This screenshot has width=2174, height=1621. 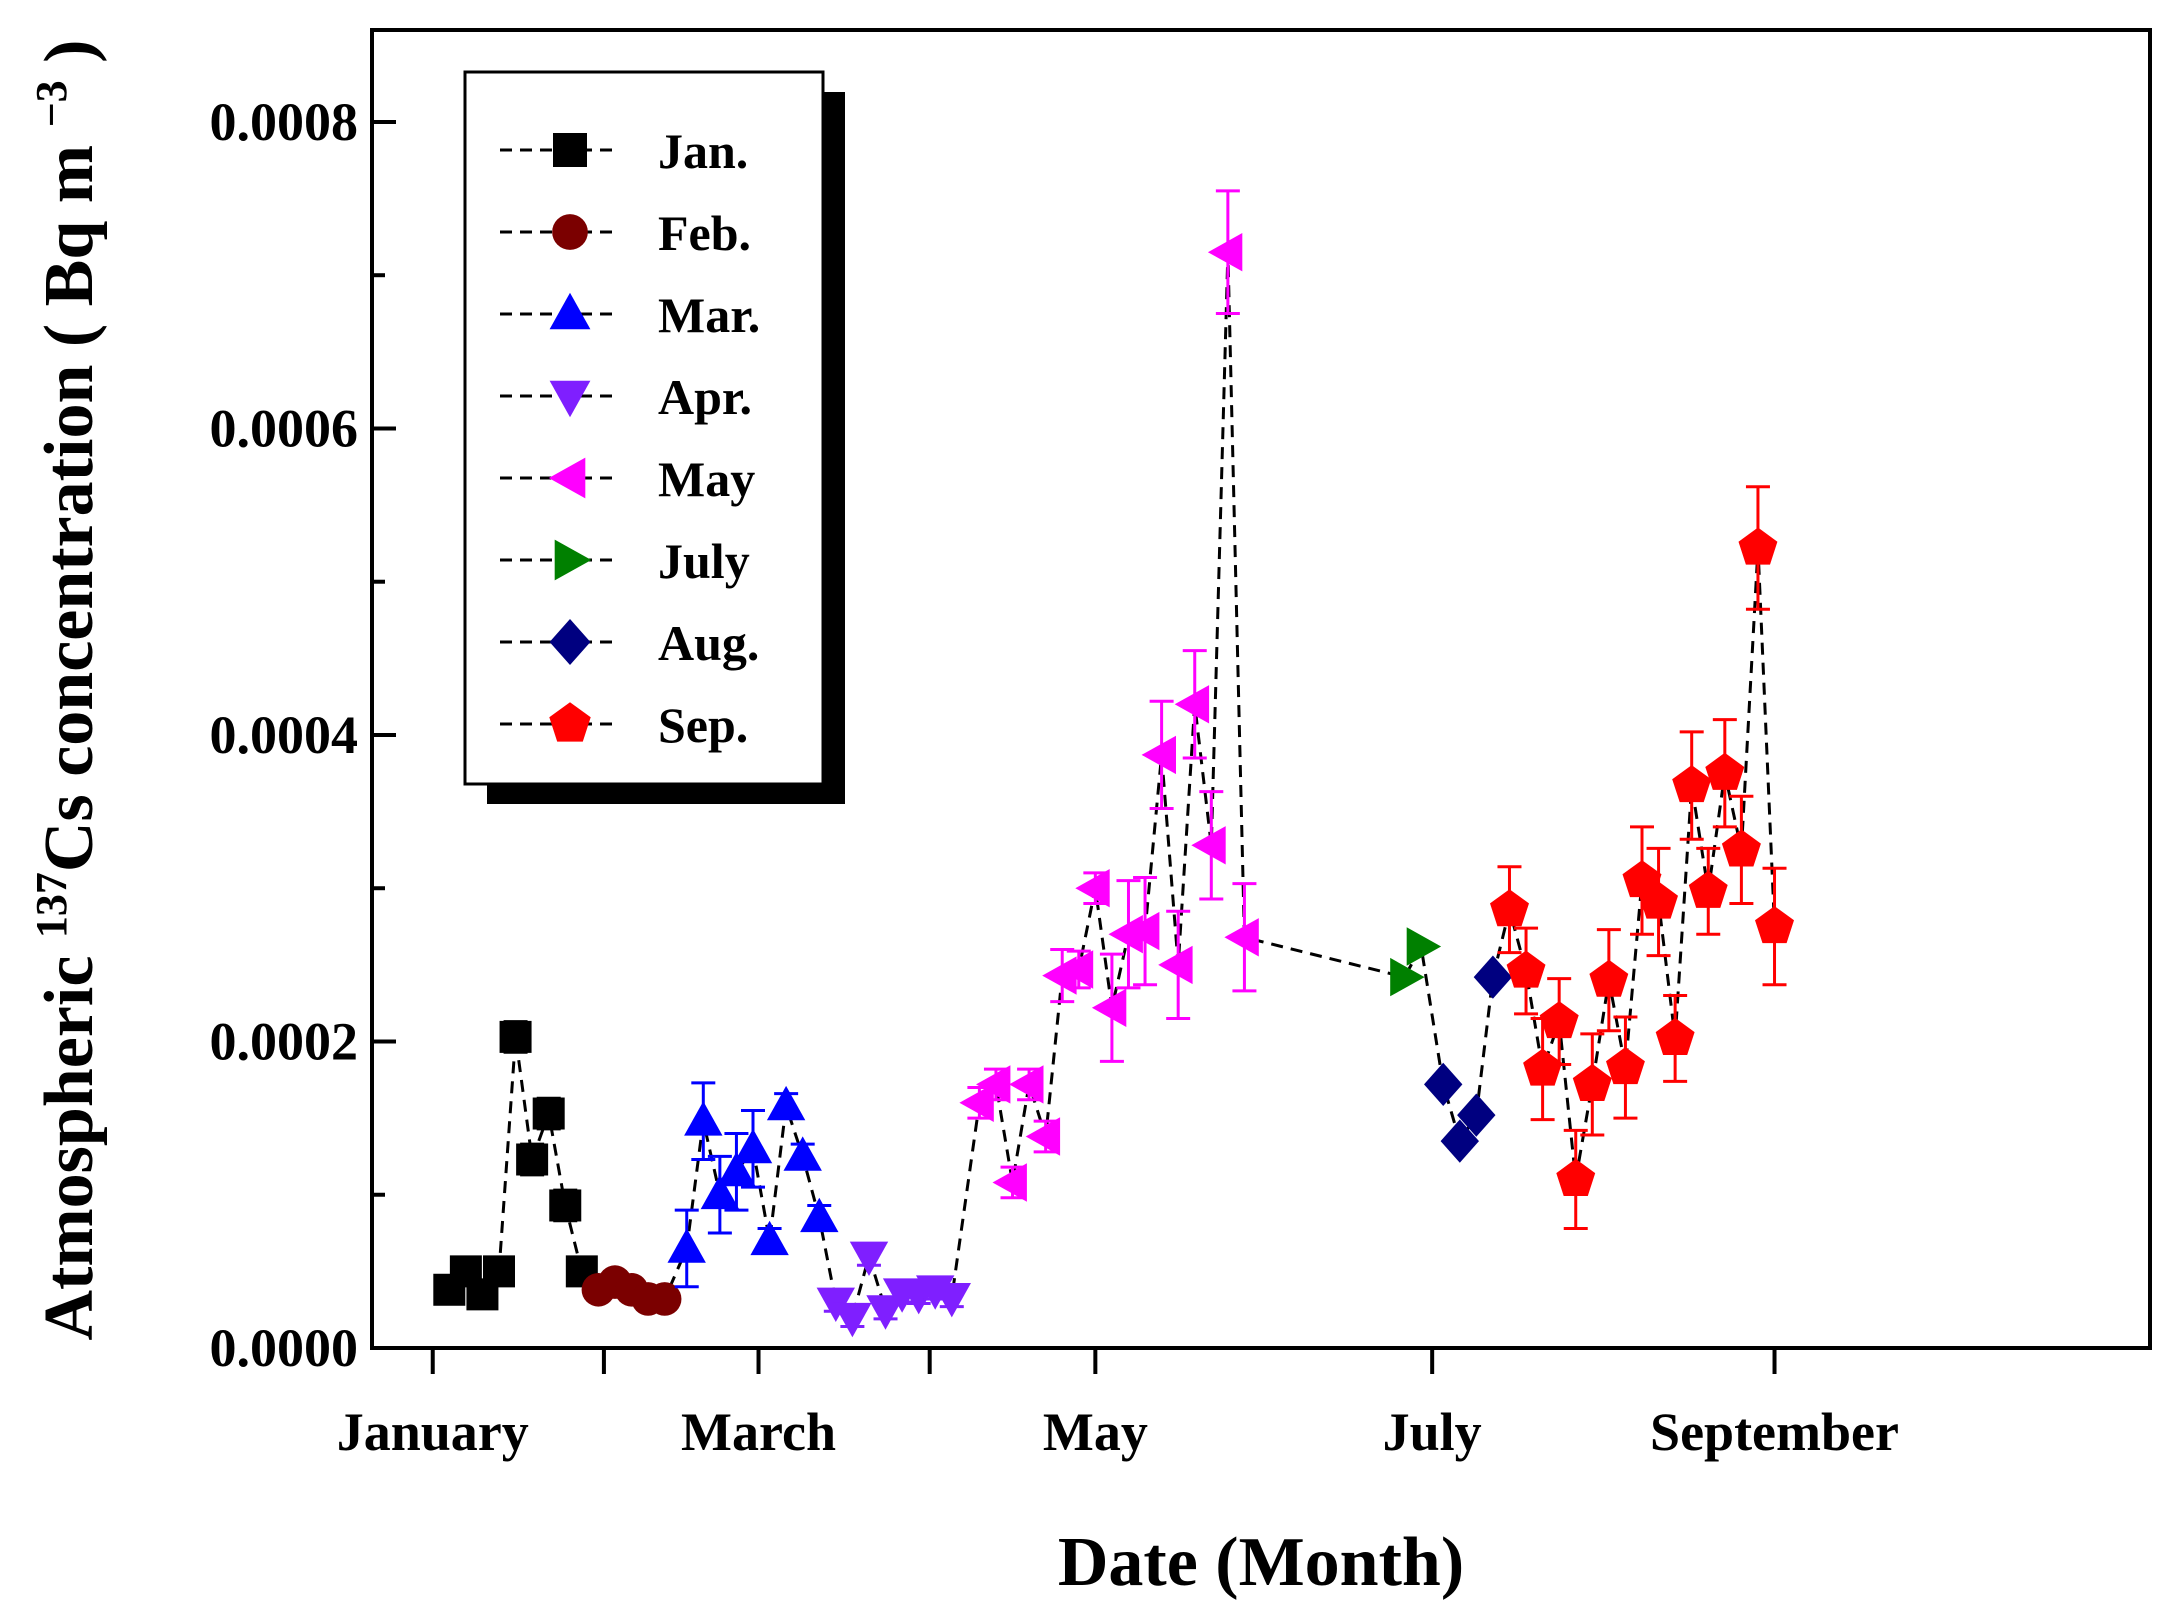 What do you see at coordinates (703, 151) in the screenshot?
I see `legend-label: Jan.` at bounding box center [703, 151].